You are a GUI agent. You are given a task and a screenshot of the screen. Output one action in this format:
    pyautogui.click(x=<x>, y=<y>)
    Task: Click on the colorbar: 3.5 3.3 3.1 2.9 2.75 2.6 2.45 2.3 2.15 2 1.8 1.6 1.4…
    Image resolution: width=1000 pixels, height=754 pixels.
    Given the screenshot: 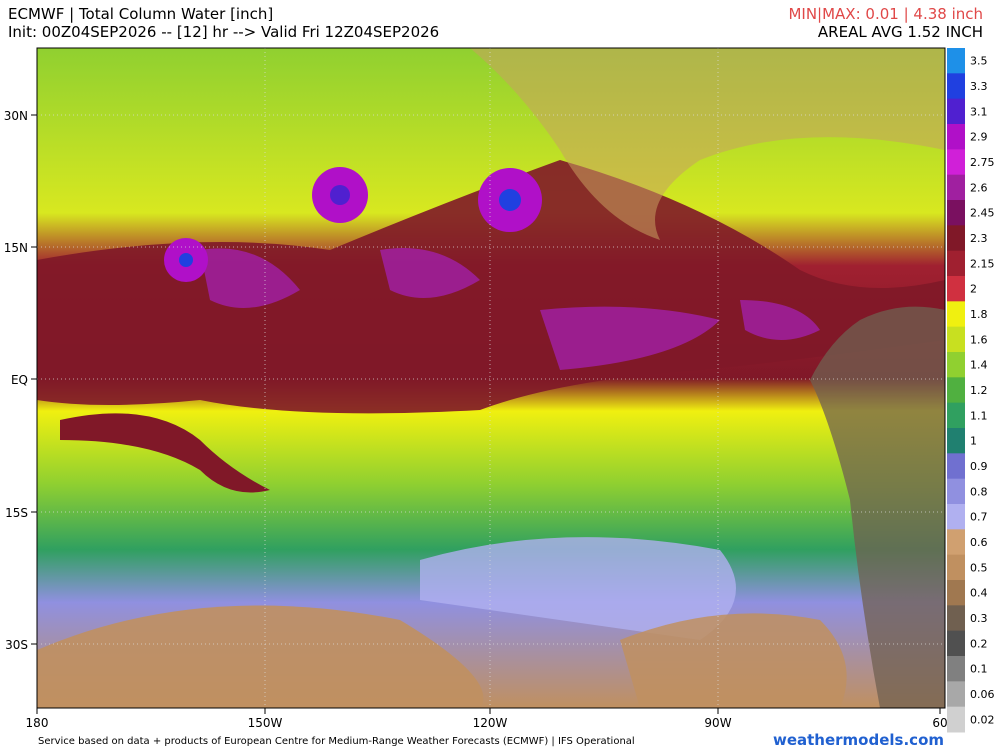 What is the action you would take?
    pyautogui.click(x=971, y=390)
    